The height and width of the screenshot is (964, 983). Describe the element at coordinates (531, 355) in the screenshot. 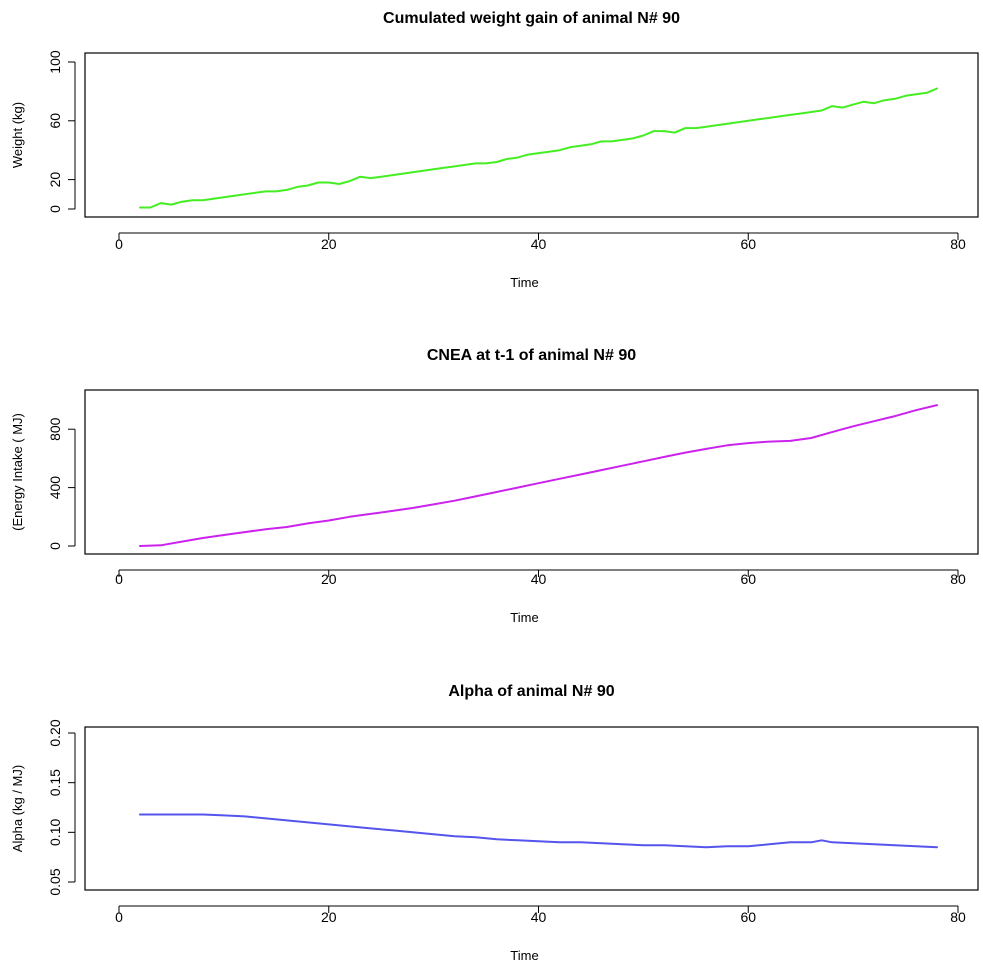

I see `chart-title: CNEA at t-1 of animal N# 90` at that location.